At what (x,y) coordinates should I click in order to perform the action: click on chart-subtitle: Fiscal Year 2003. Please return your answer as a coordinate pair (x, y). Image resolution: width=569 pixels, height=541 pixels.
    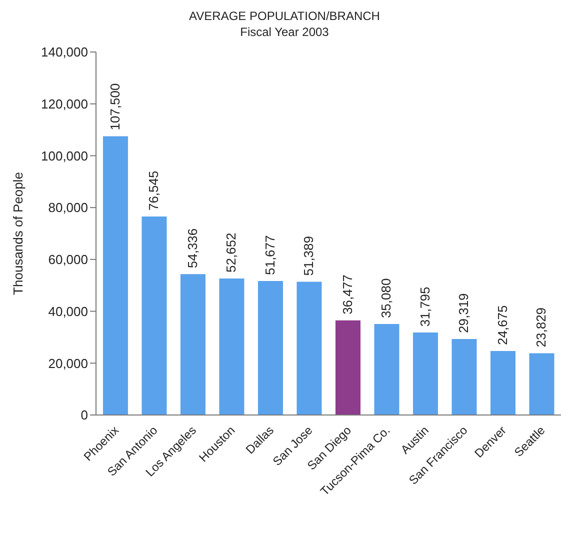
    Looking at the image, I should click on (284, 32).